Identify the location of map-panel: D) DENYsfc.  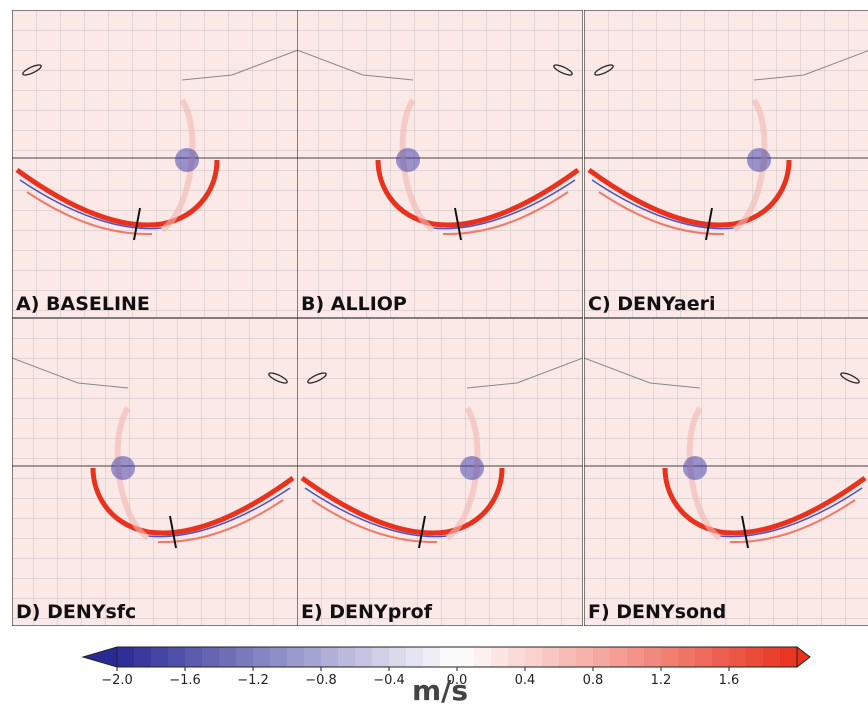
(155, 472).